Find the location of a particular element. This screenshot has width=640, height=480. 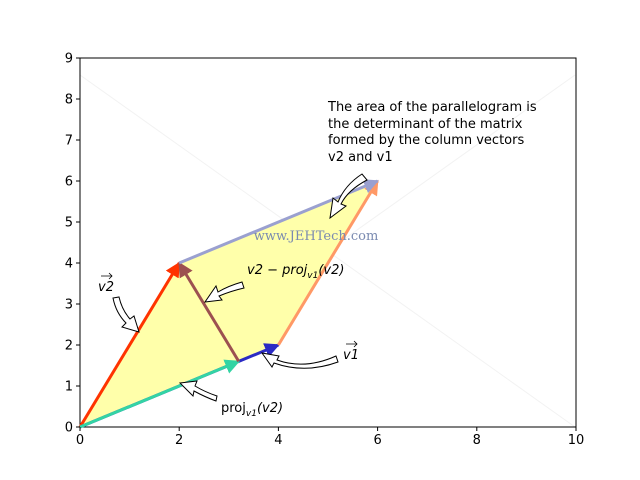

proj-label-arrow is located at coordinates (198, 391).